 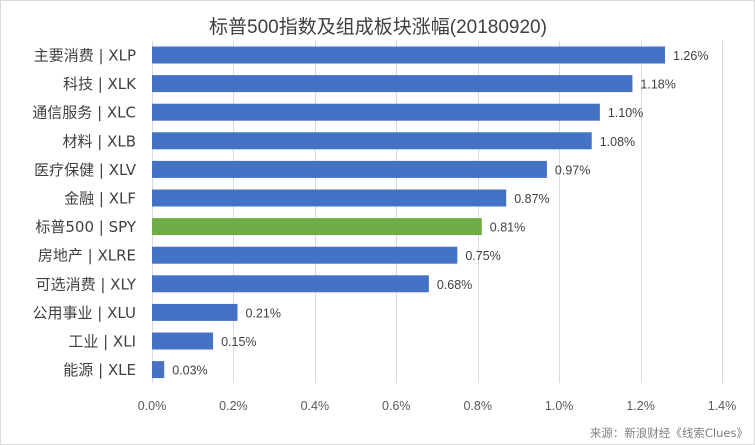 What do you see at coordinates (86, 284) in the screenshot?
I see `category-label-8: 可选消费 | XLY` at bounding box center [86, 284].